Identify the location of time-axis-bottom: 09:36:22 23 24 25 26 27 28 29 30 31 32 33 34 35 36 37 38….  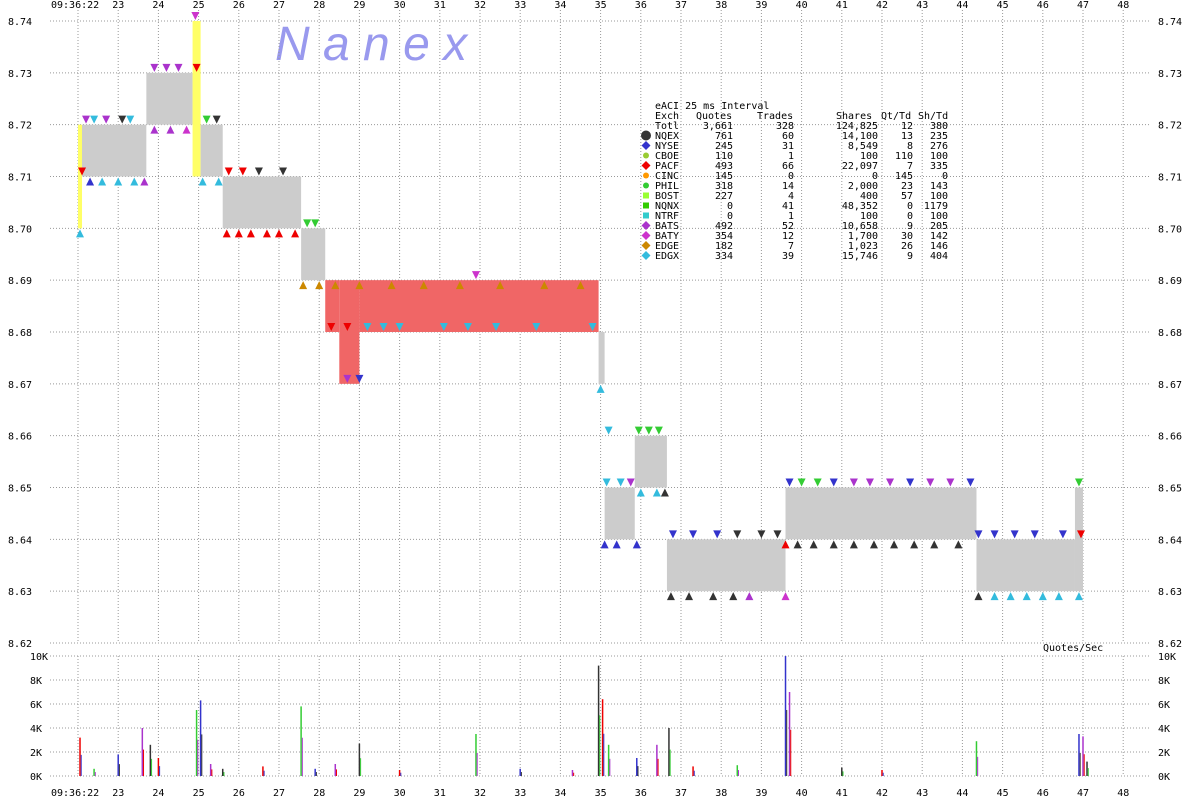
(590, 793).